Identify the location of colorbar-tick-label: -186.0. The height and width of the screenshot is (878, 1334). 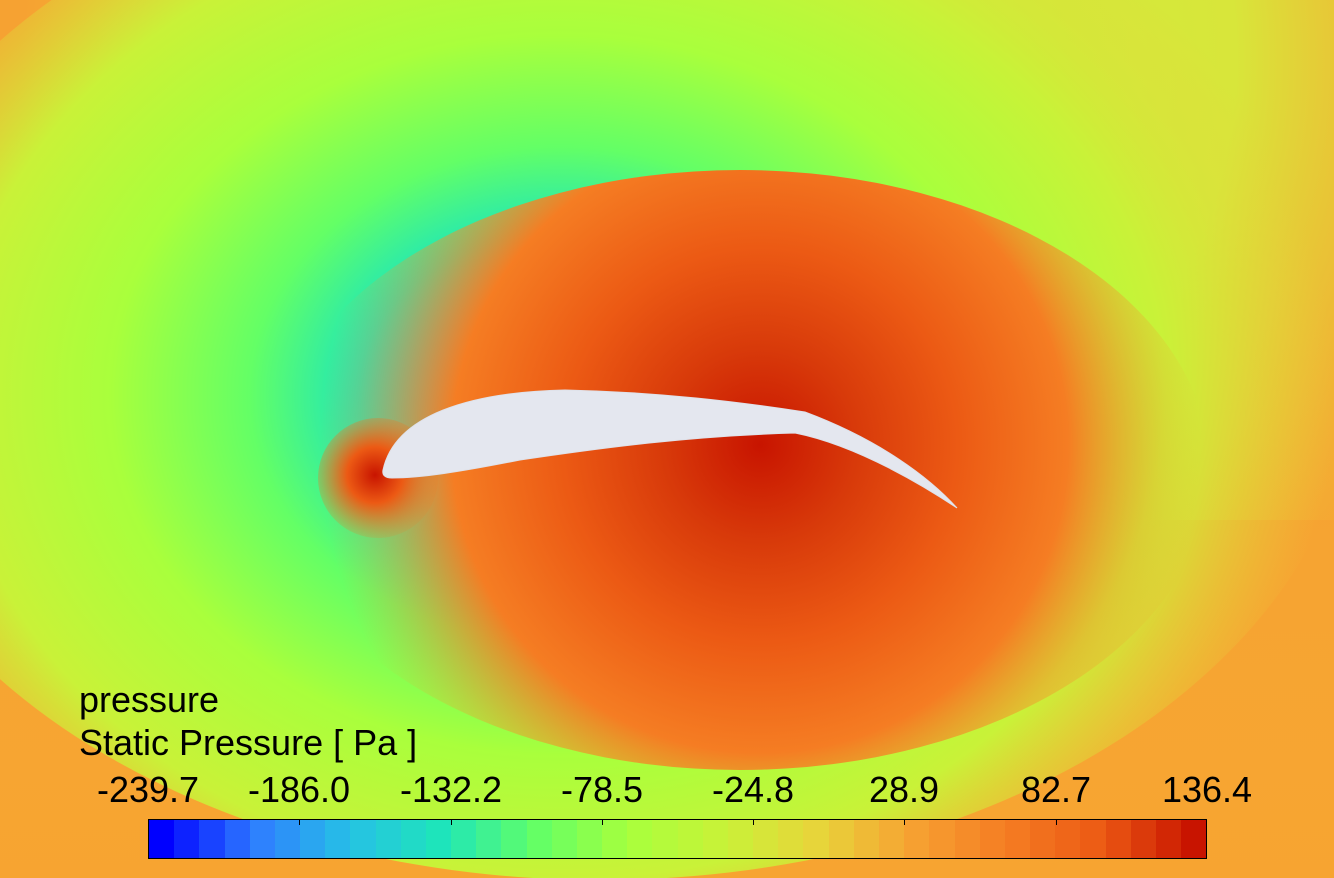
(299, 789).